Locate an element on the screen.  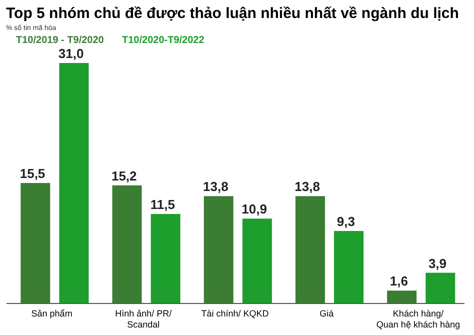
data-label: 31,0 is located at coordinates (71, 53).